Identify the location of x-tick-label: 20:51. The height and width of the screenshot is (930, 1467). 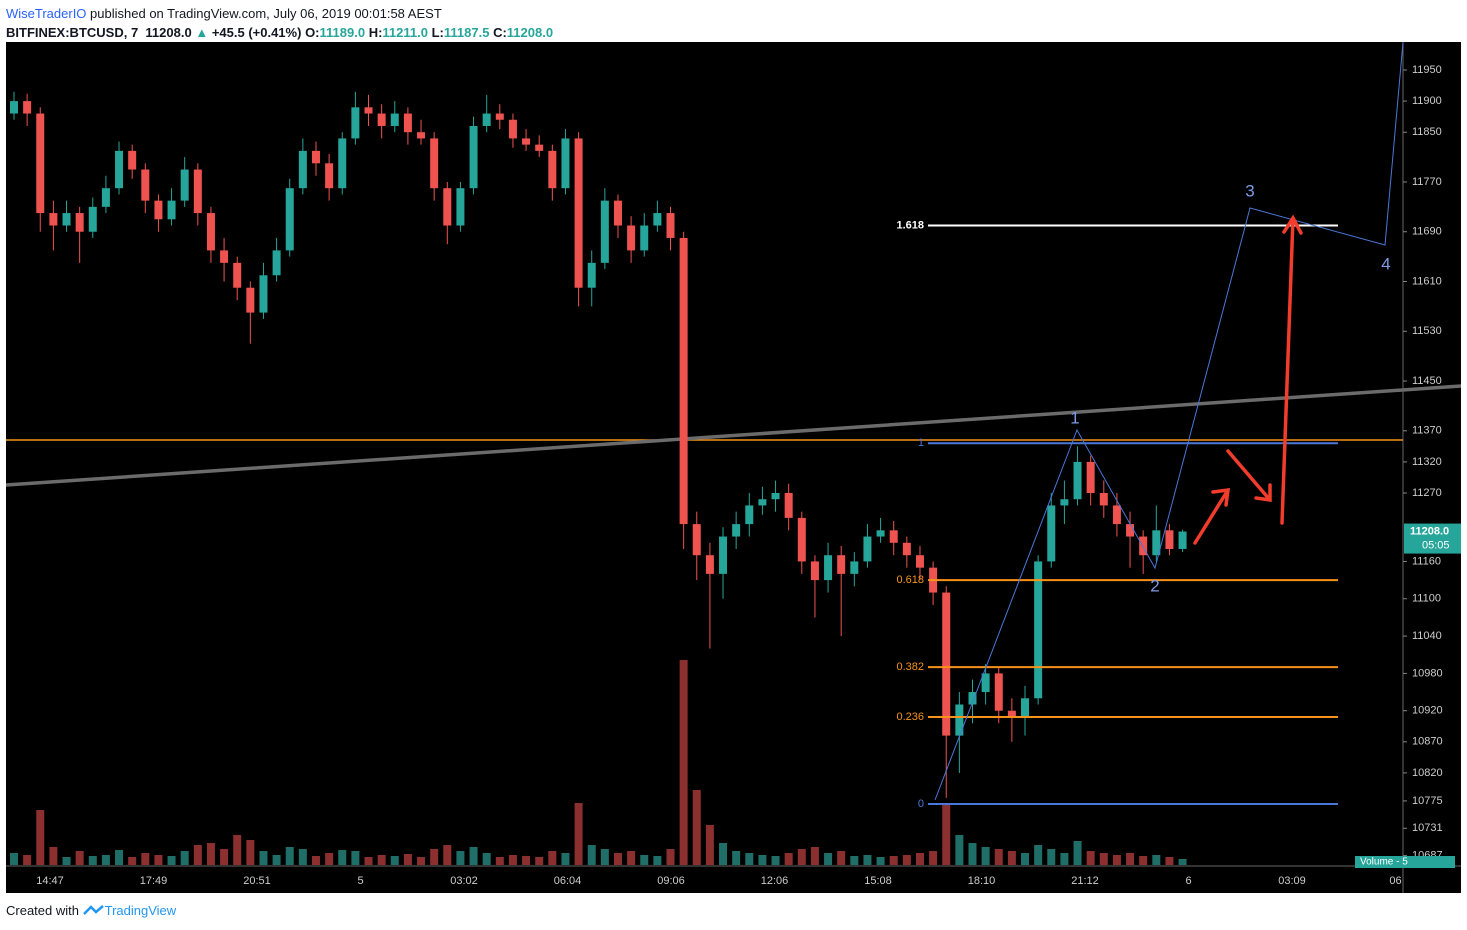
(257, 881).